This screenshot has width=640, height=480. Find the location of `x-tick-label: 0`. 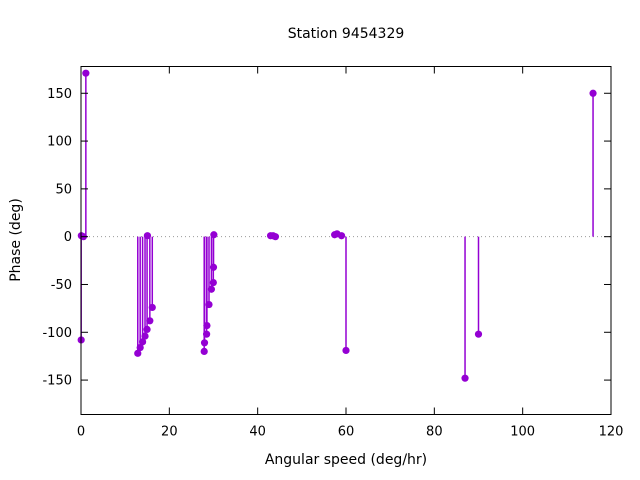

x-tick-label: 0 is located at coordinates (81, 432).